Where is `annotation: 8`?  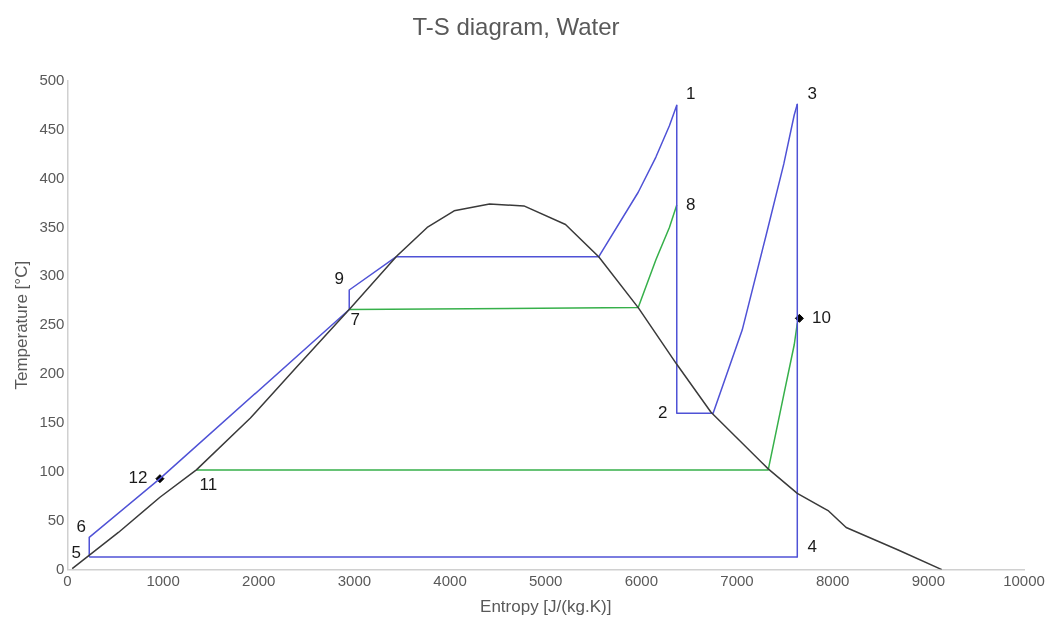 annotation: 8 is located at coordinates (691, 204).